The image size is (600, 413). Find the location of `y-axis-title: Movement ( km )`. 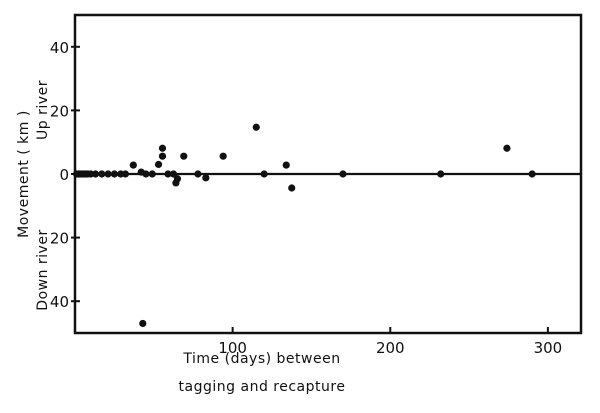

y-axis-title: Movement ( km ) is located at coordinates (24, 174).